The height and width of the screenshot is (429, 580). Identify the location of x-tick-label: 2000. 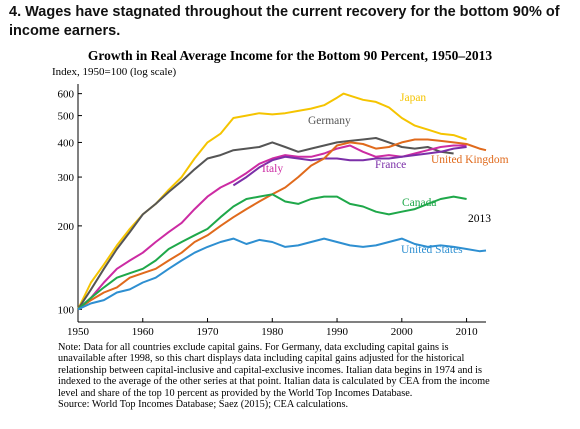
(402, 332).